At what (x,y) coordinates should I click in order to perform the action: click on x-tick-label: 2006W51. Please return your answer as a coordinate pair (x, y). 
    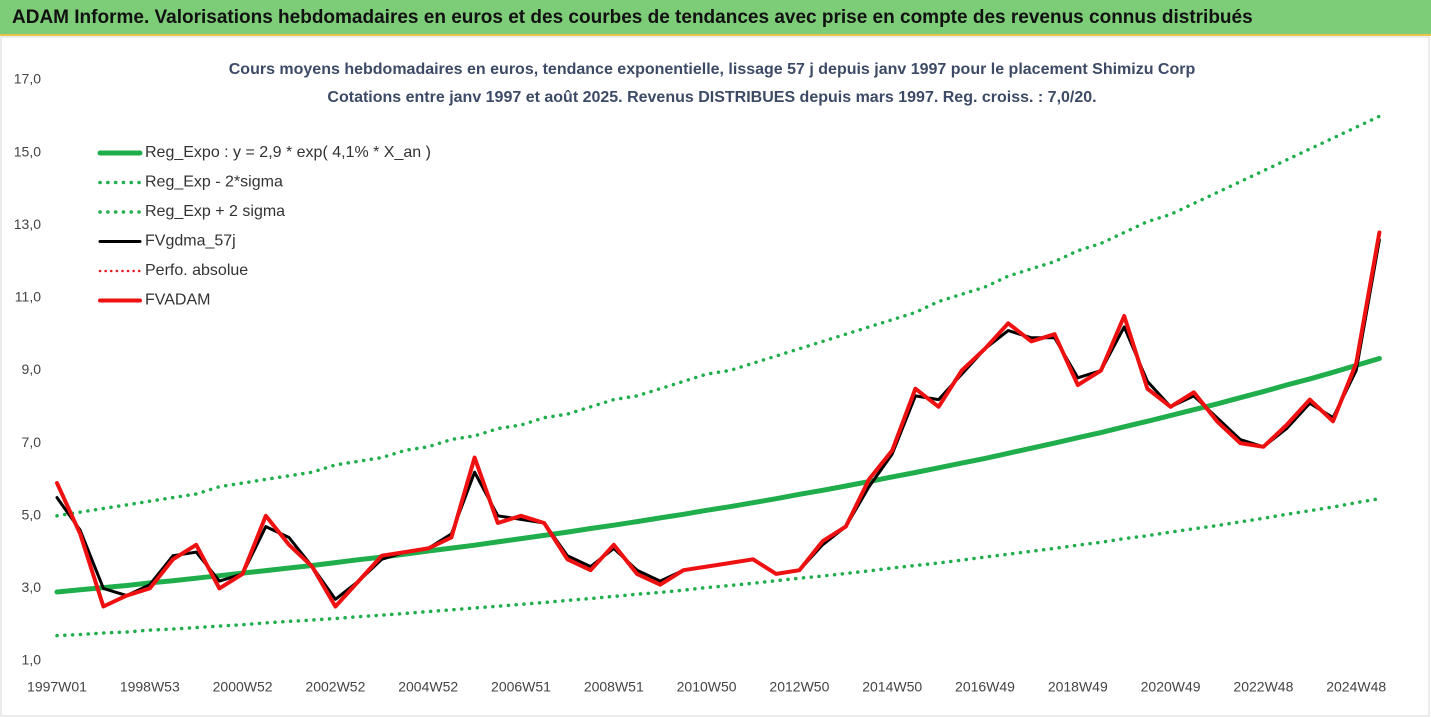
    Looking at the image, I should click on (521, 687).